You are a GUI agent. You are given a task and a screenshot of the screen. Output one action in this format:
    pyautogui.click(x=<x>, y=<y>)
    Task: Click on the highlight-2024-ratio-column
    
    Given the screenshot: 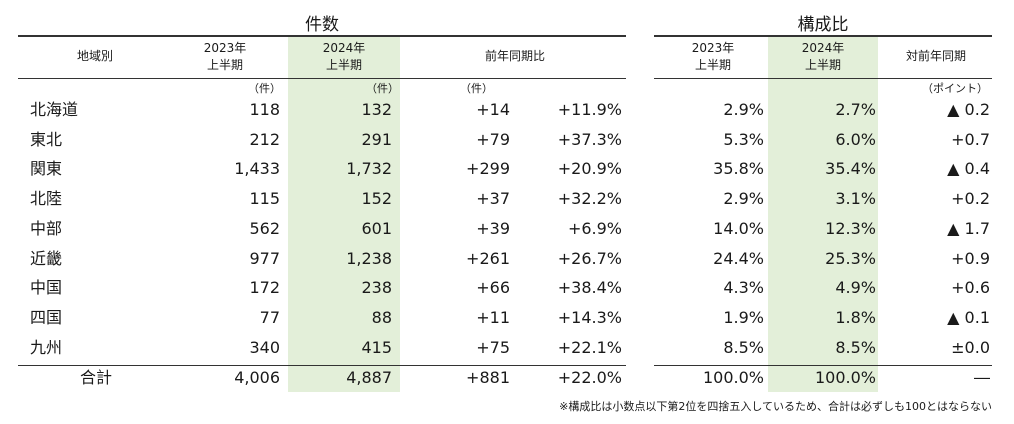 What is the action you would take?
    pyautogui.click(x=823, y=214)
    